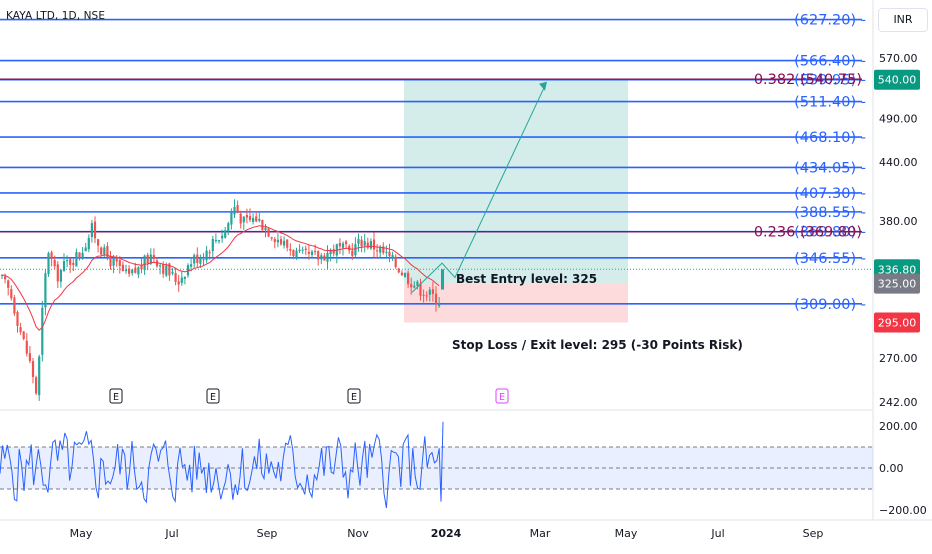 The image size is (932, 554). What do you see at coordinates (897, 322) in the screenshot?
I see `price-tag-label: 295.00` at bounding box center [897, 322].